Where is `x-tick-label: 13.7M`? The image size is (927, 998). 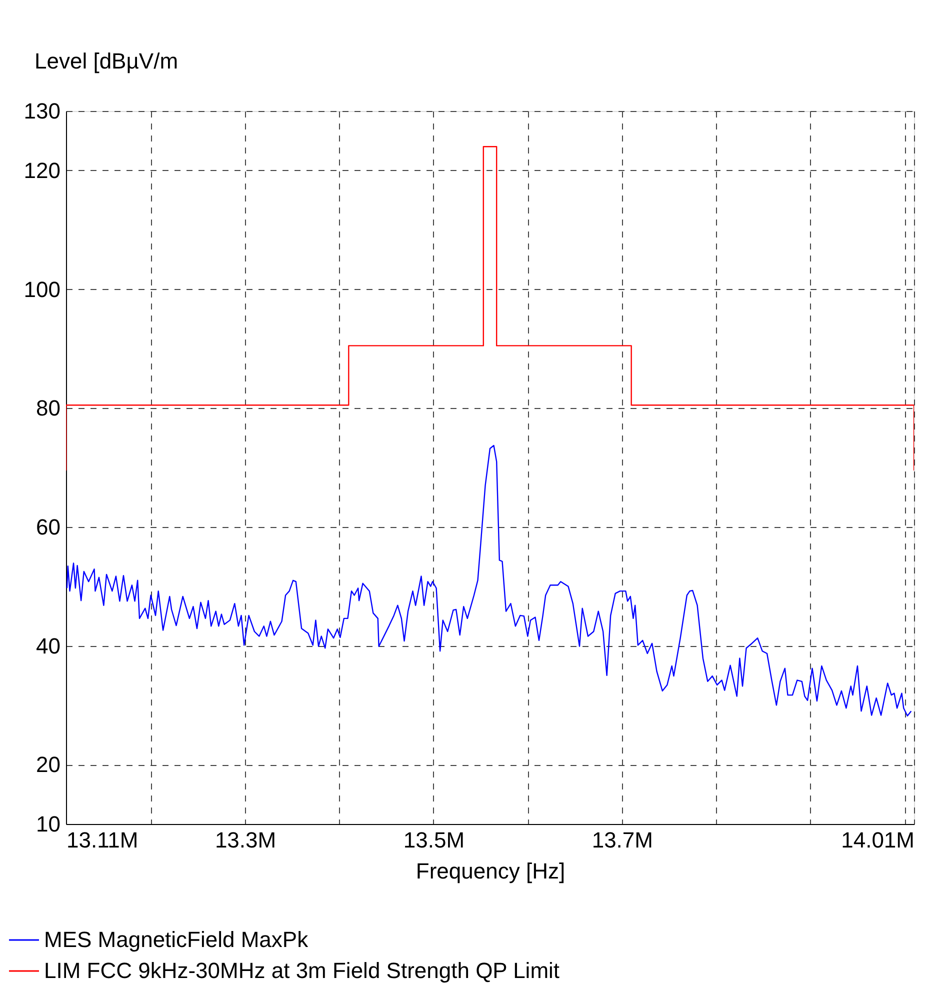
x-tick-label: 13.7M is located at coordinates (622, 840).